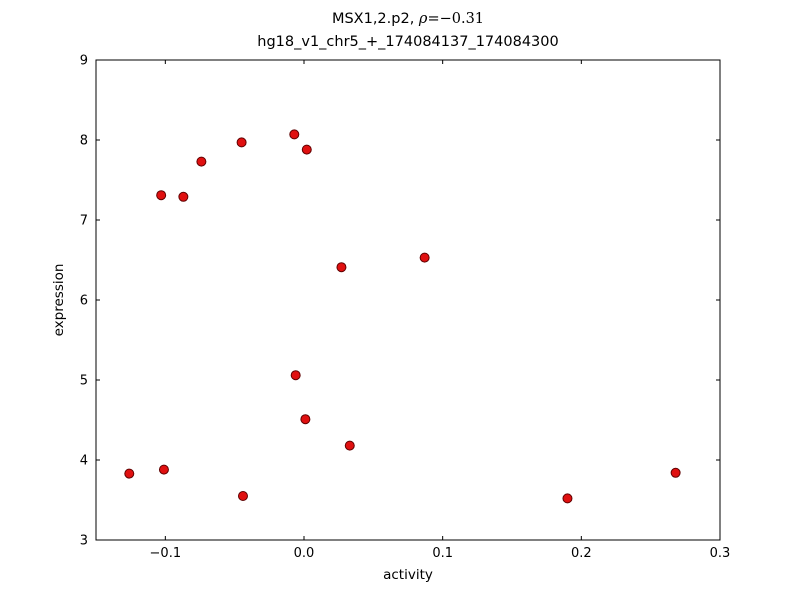  Describe the element at coordinates (304, 553) in the screenshot. I see `x-tick-label: 0.0` at that location.